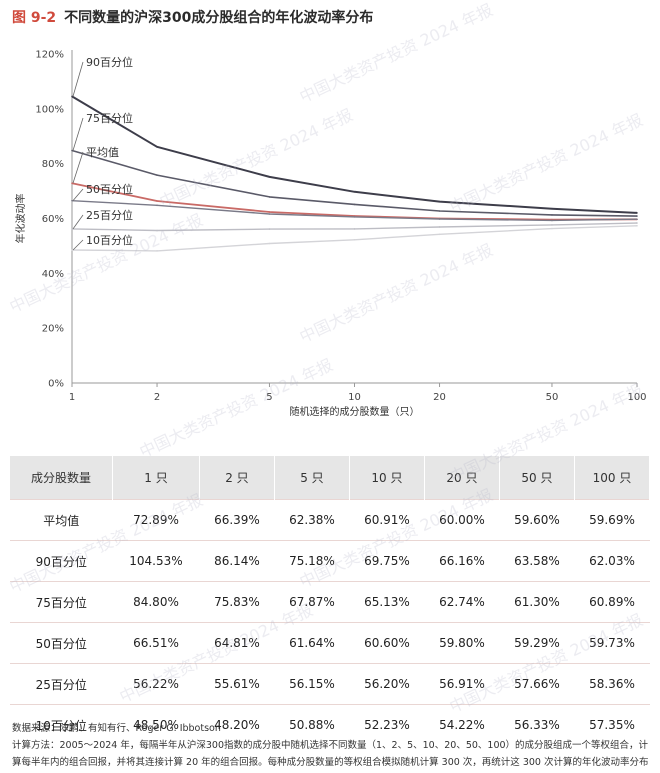  I want to click on table-cell: 66.51%, so click(156, 643).